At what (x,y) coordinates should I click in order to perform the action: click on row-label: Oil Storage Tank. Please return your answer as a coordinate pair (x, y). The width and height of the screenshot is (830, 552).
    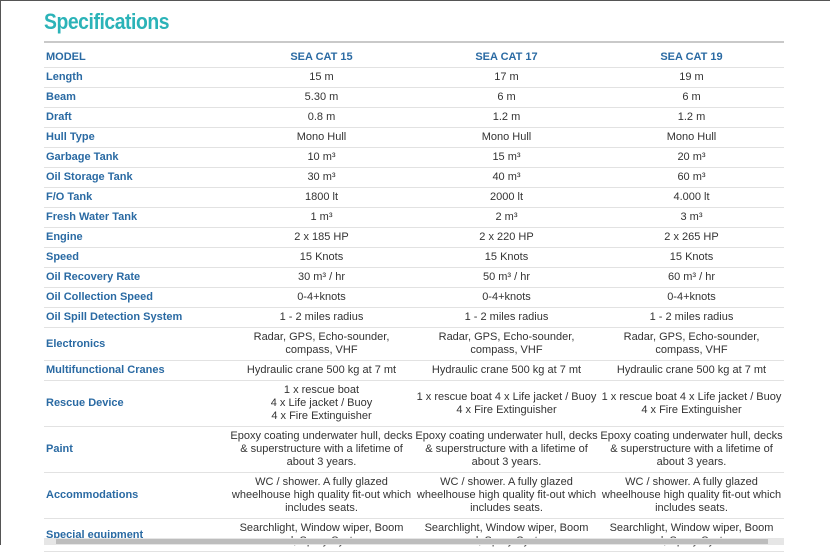
    Looking at the image, I should click on (136, 177).